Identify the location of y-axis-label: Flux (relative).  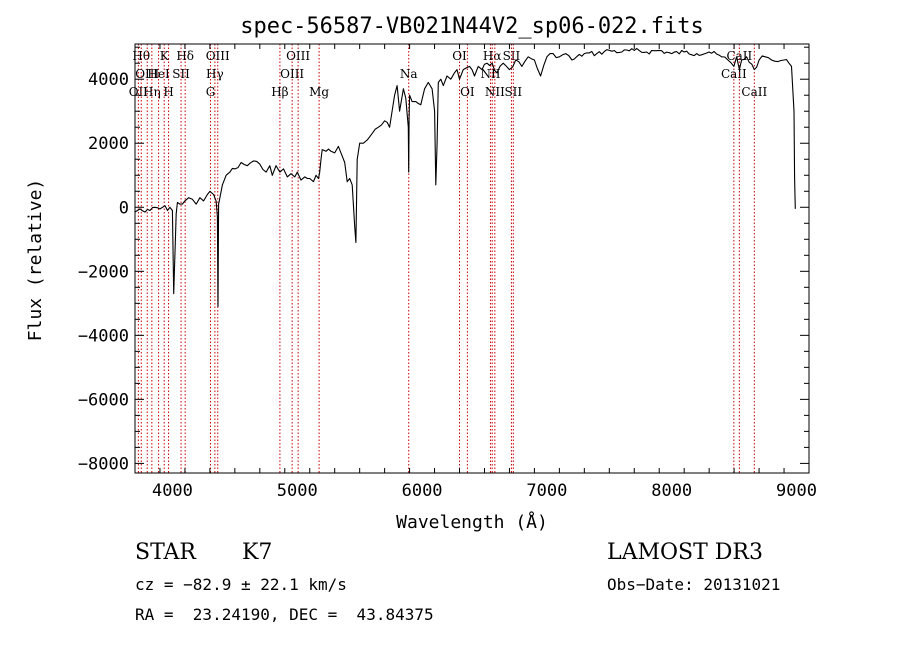
(35, 260).